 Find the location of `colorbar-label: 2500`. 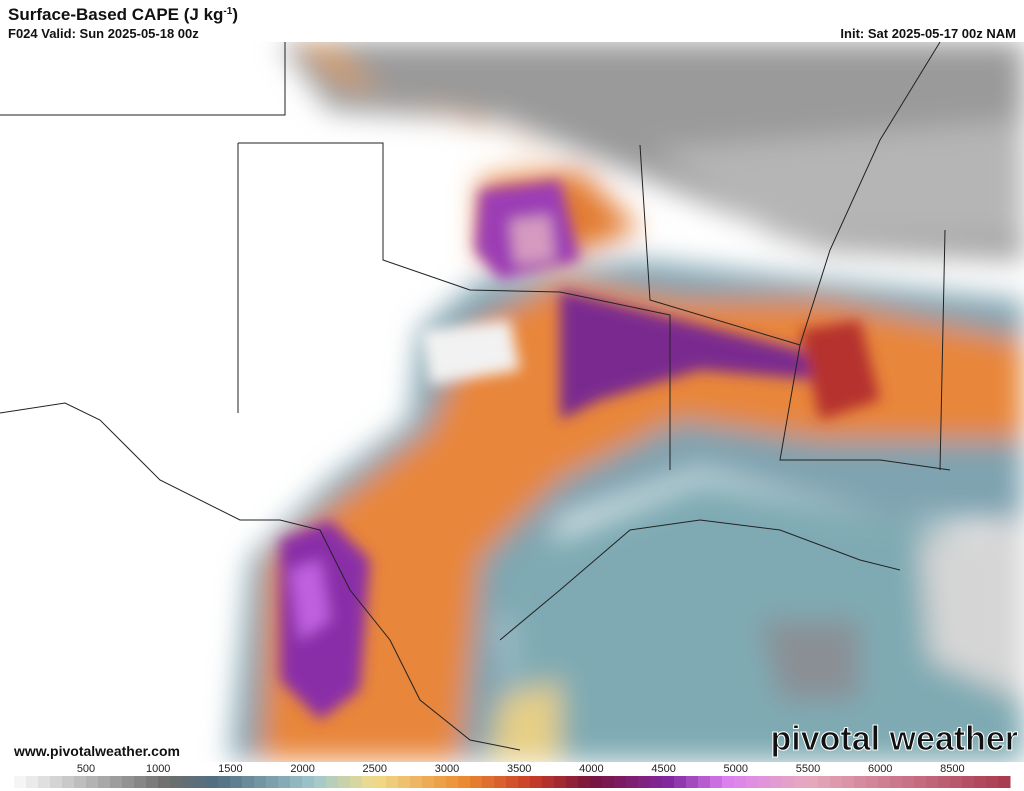

colorbar-label: 2500 is located at coordinates (375, 769).